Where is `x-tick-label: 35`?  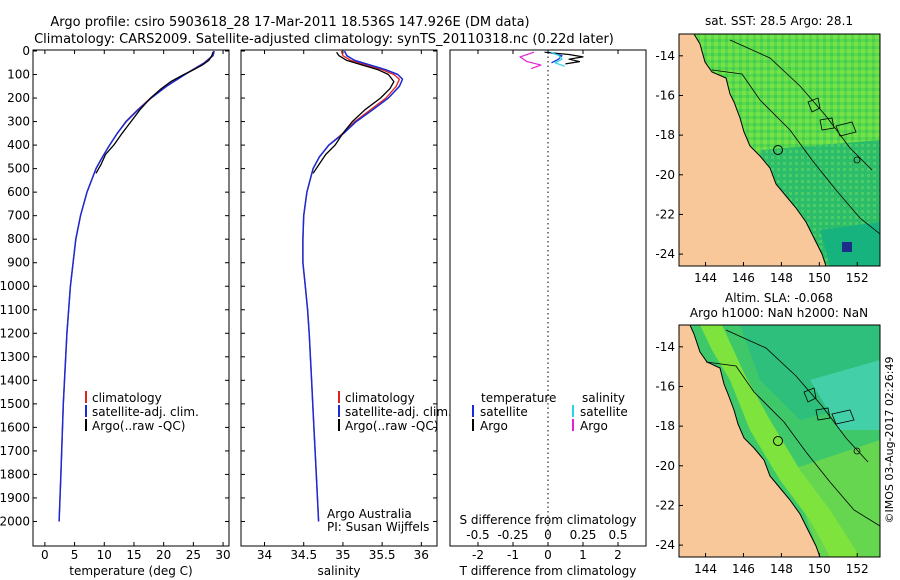 x-tick-label: 35 is located at coordinates (342, 555).